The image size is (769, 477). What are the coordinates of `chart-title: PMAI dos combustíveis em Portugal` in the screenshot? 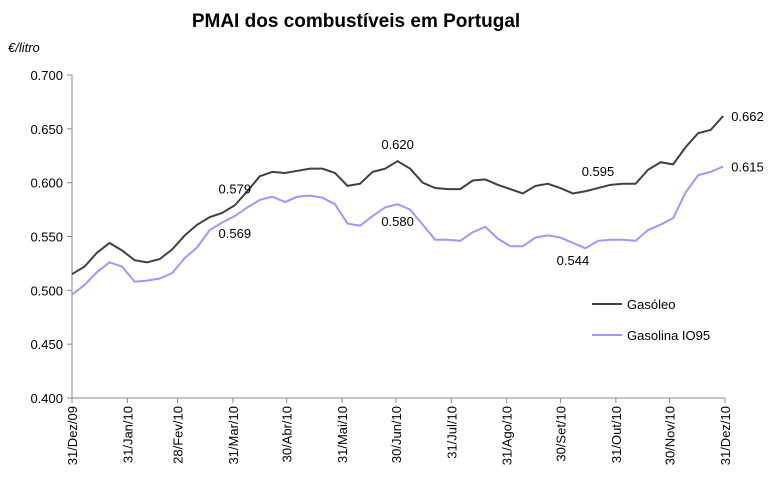 It's located at (356, 21).